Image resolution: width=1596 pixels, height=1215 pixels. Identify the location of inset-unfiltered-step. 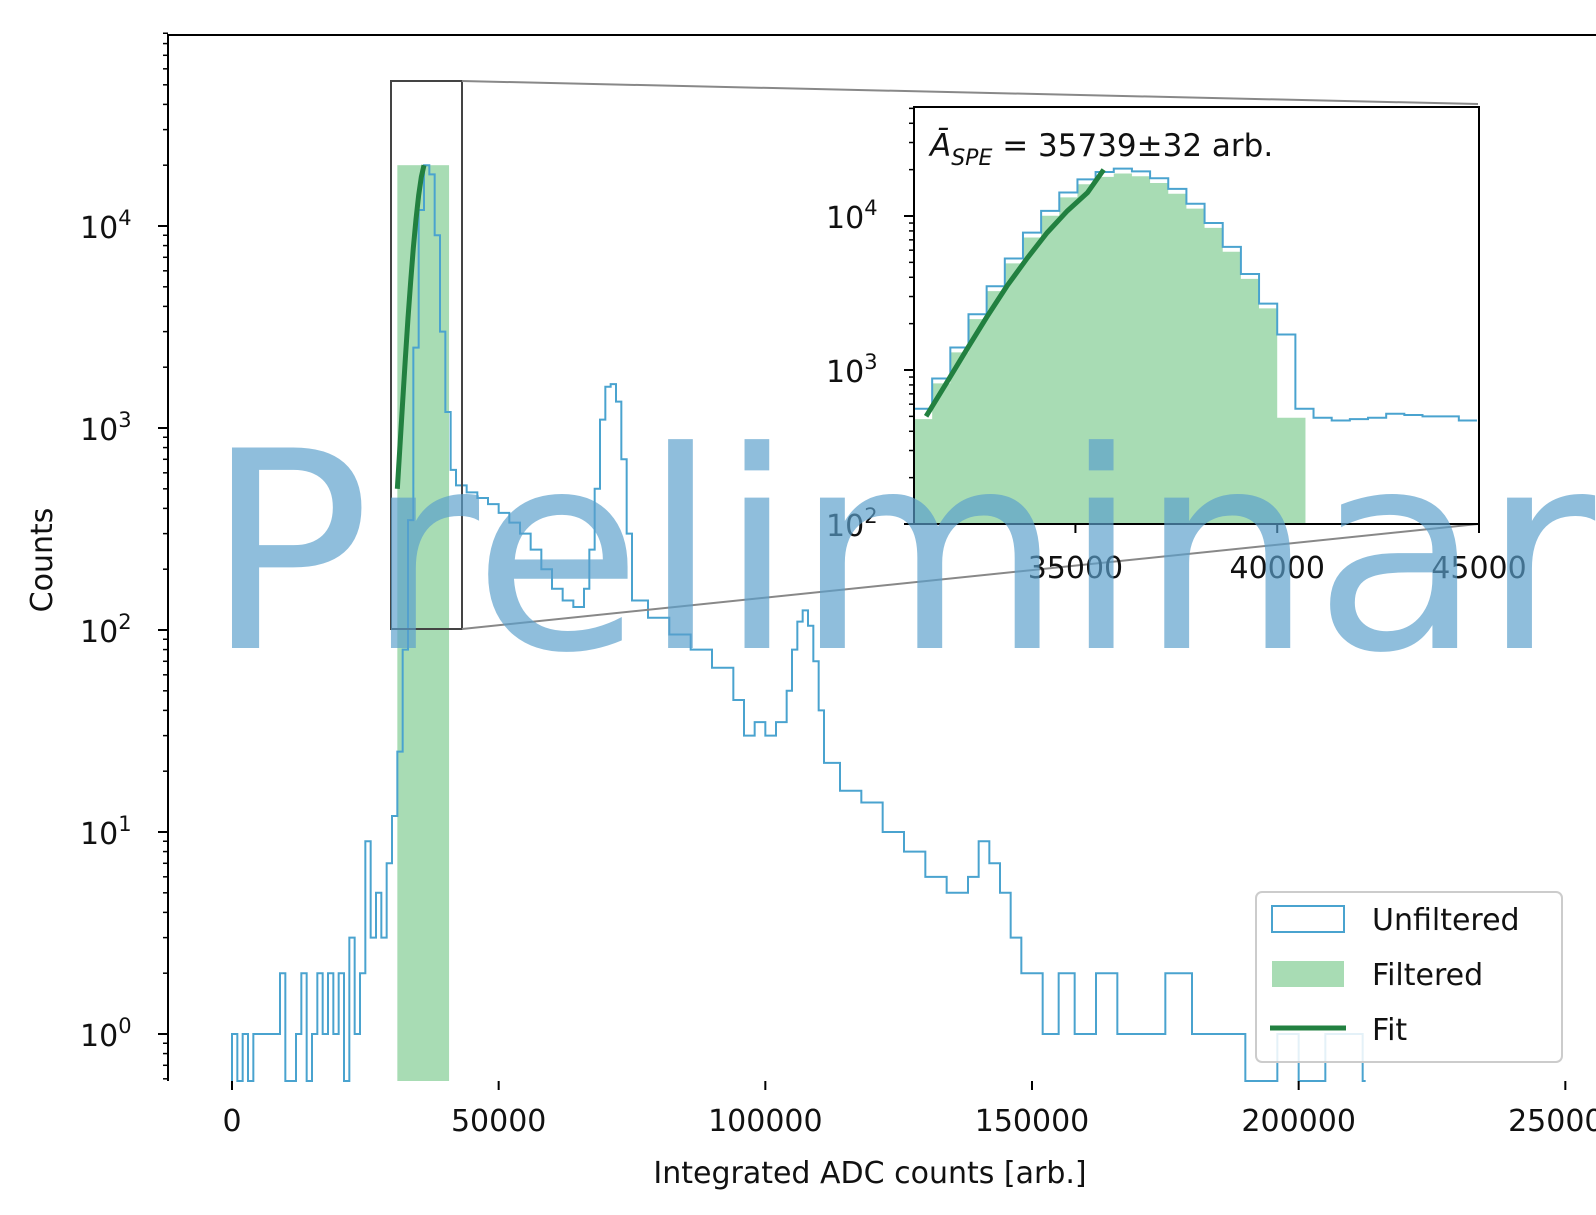
(1195, 345).